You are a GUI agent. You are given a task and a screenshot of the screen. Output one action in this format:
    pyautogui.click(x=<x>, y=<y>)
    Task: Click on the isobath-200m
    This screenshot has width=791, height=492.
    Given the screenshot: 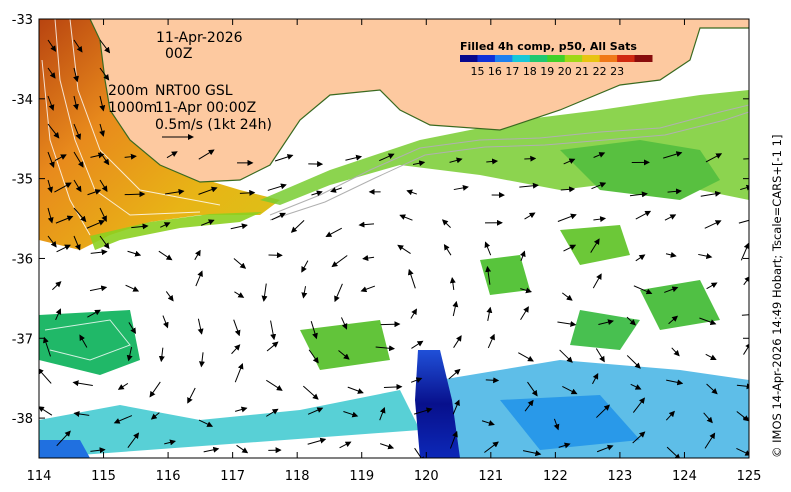 What is the action you would take?
    pyautogui.click(x=509, y=160)
    